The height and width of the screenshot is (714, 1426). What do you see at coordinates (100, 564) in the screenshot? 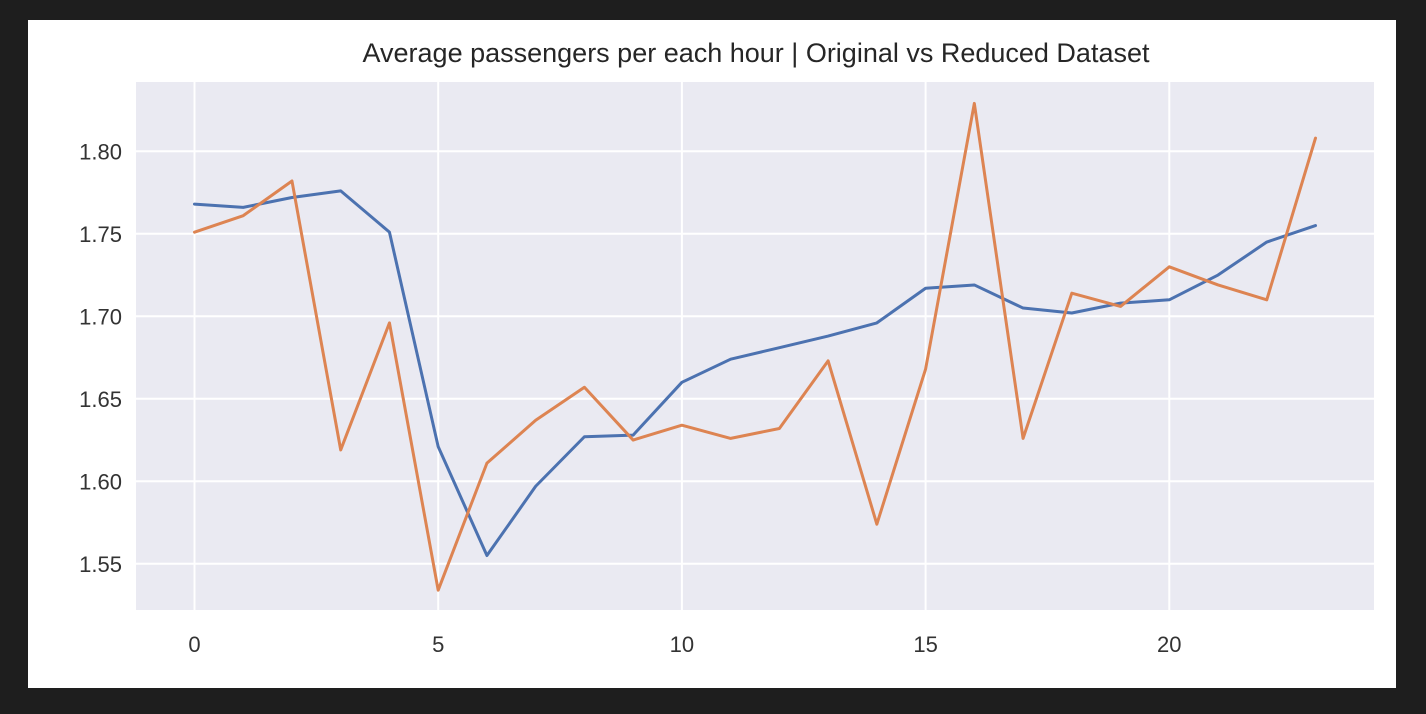
I see `y-tick-label: 1.55` at bounding box center [100, 564].